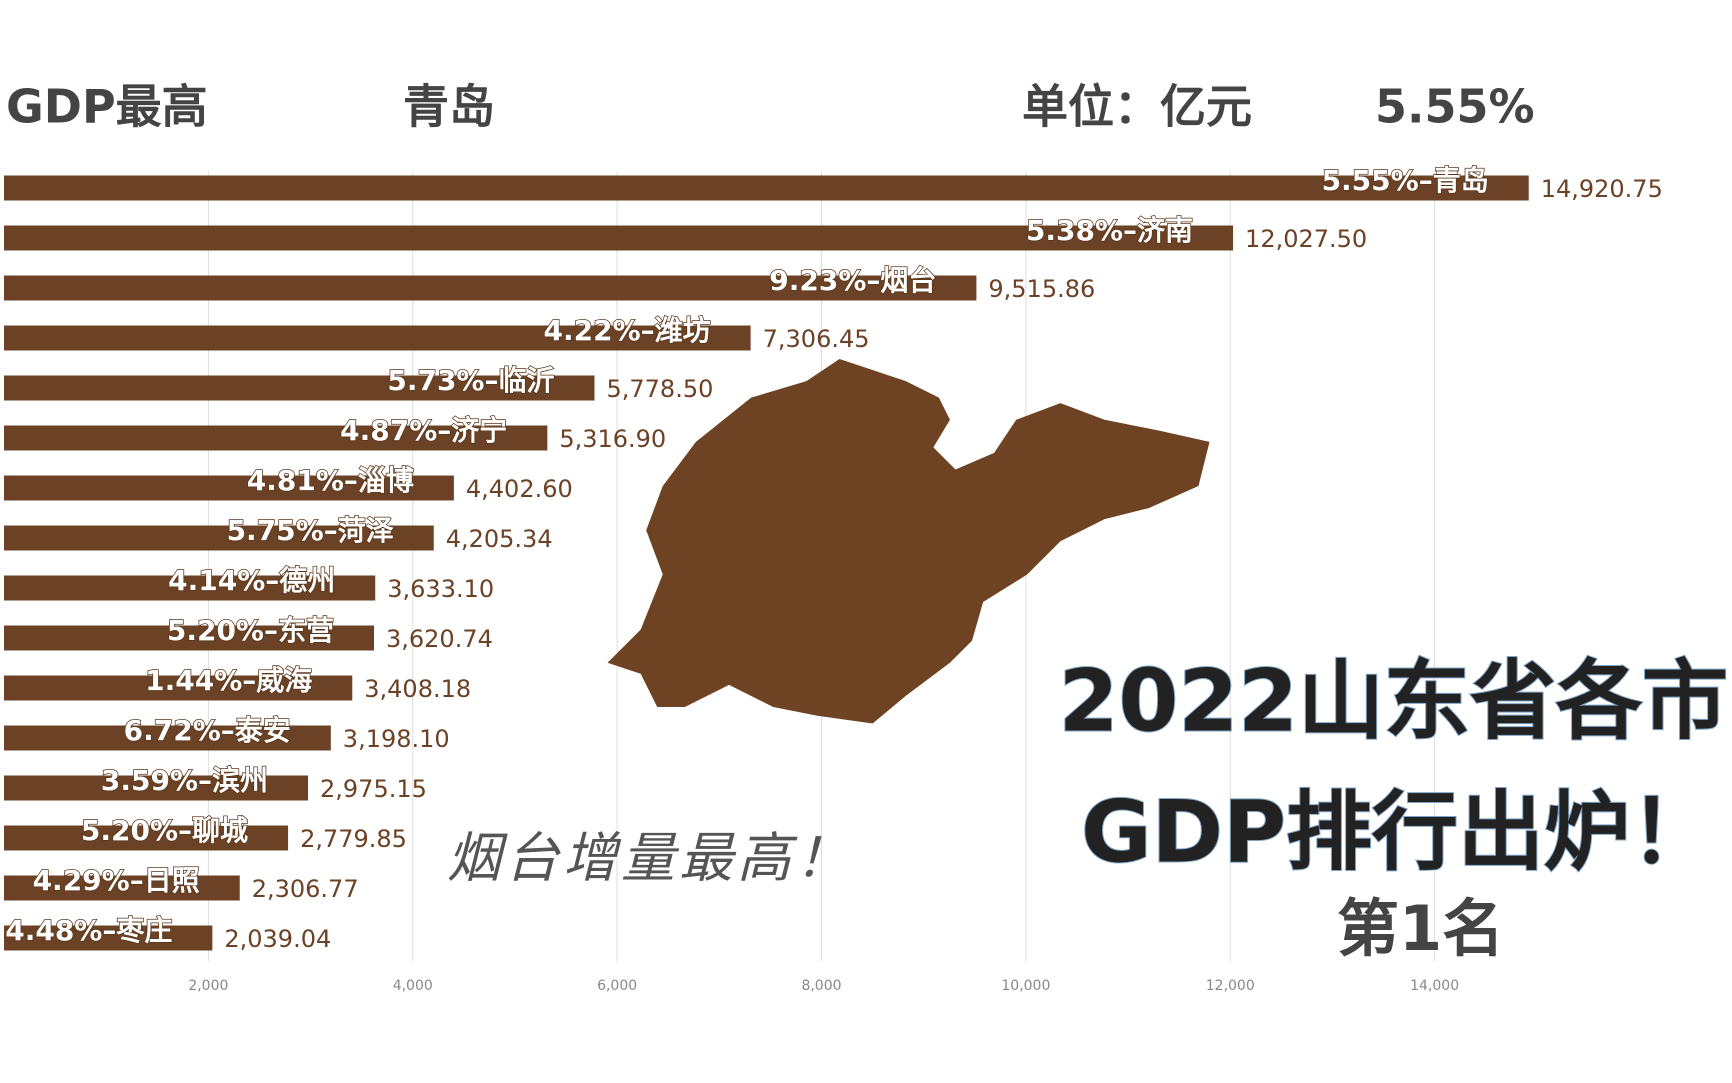 The width and height of the screenshot is (1732, 1083). What do you see at coordinates (310, 530) in the screenshot?
I see `bar-label: 5.75%–菏泽` at bounding box center [310, 530].